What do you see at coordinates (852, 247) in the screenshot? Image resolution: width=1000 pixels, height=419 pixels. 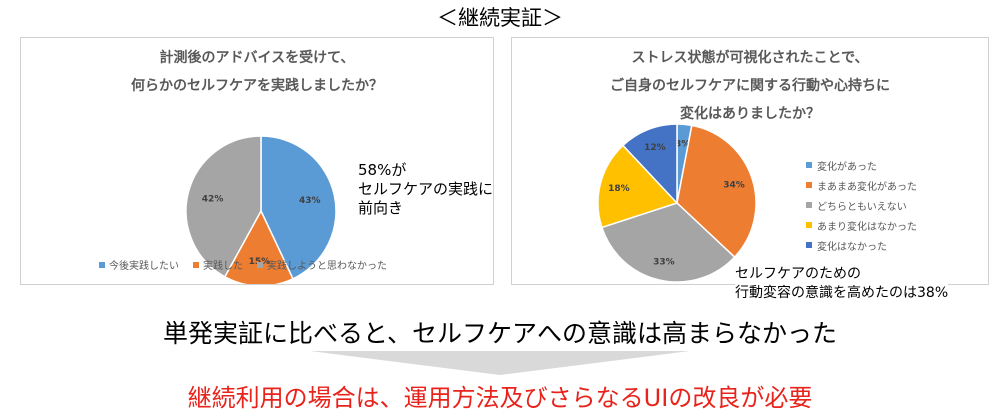 I see `legend-label: 変化はなかった` at bounding box center [852, 247].